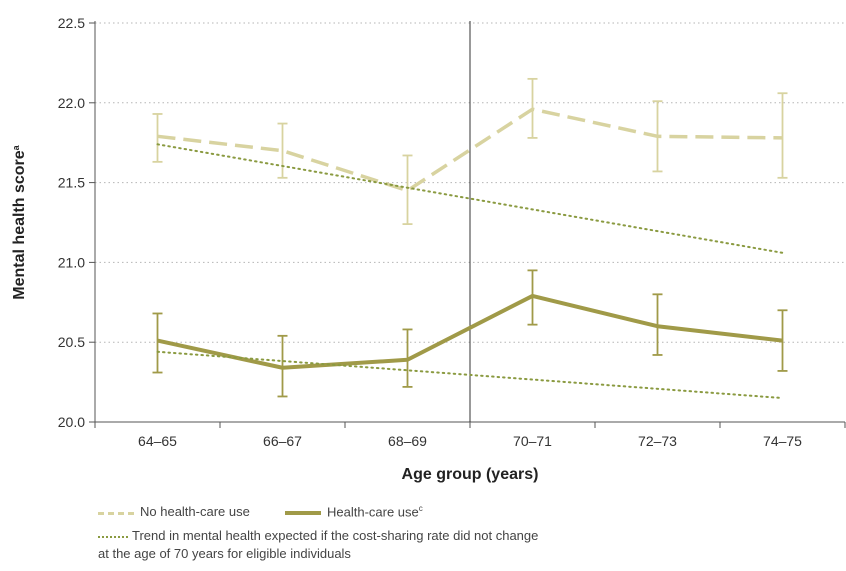 The width and height of the screenshot is (846, 571). What do you see at coordinates (71, 23) in the screenshot?
I see `y-tick-label: 22.5` at bounding box center [71, 23].